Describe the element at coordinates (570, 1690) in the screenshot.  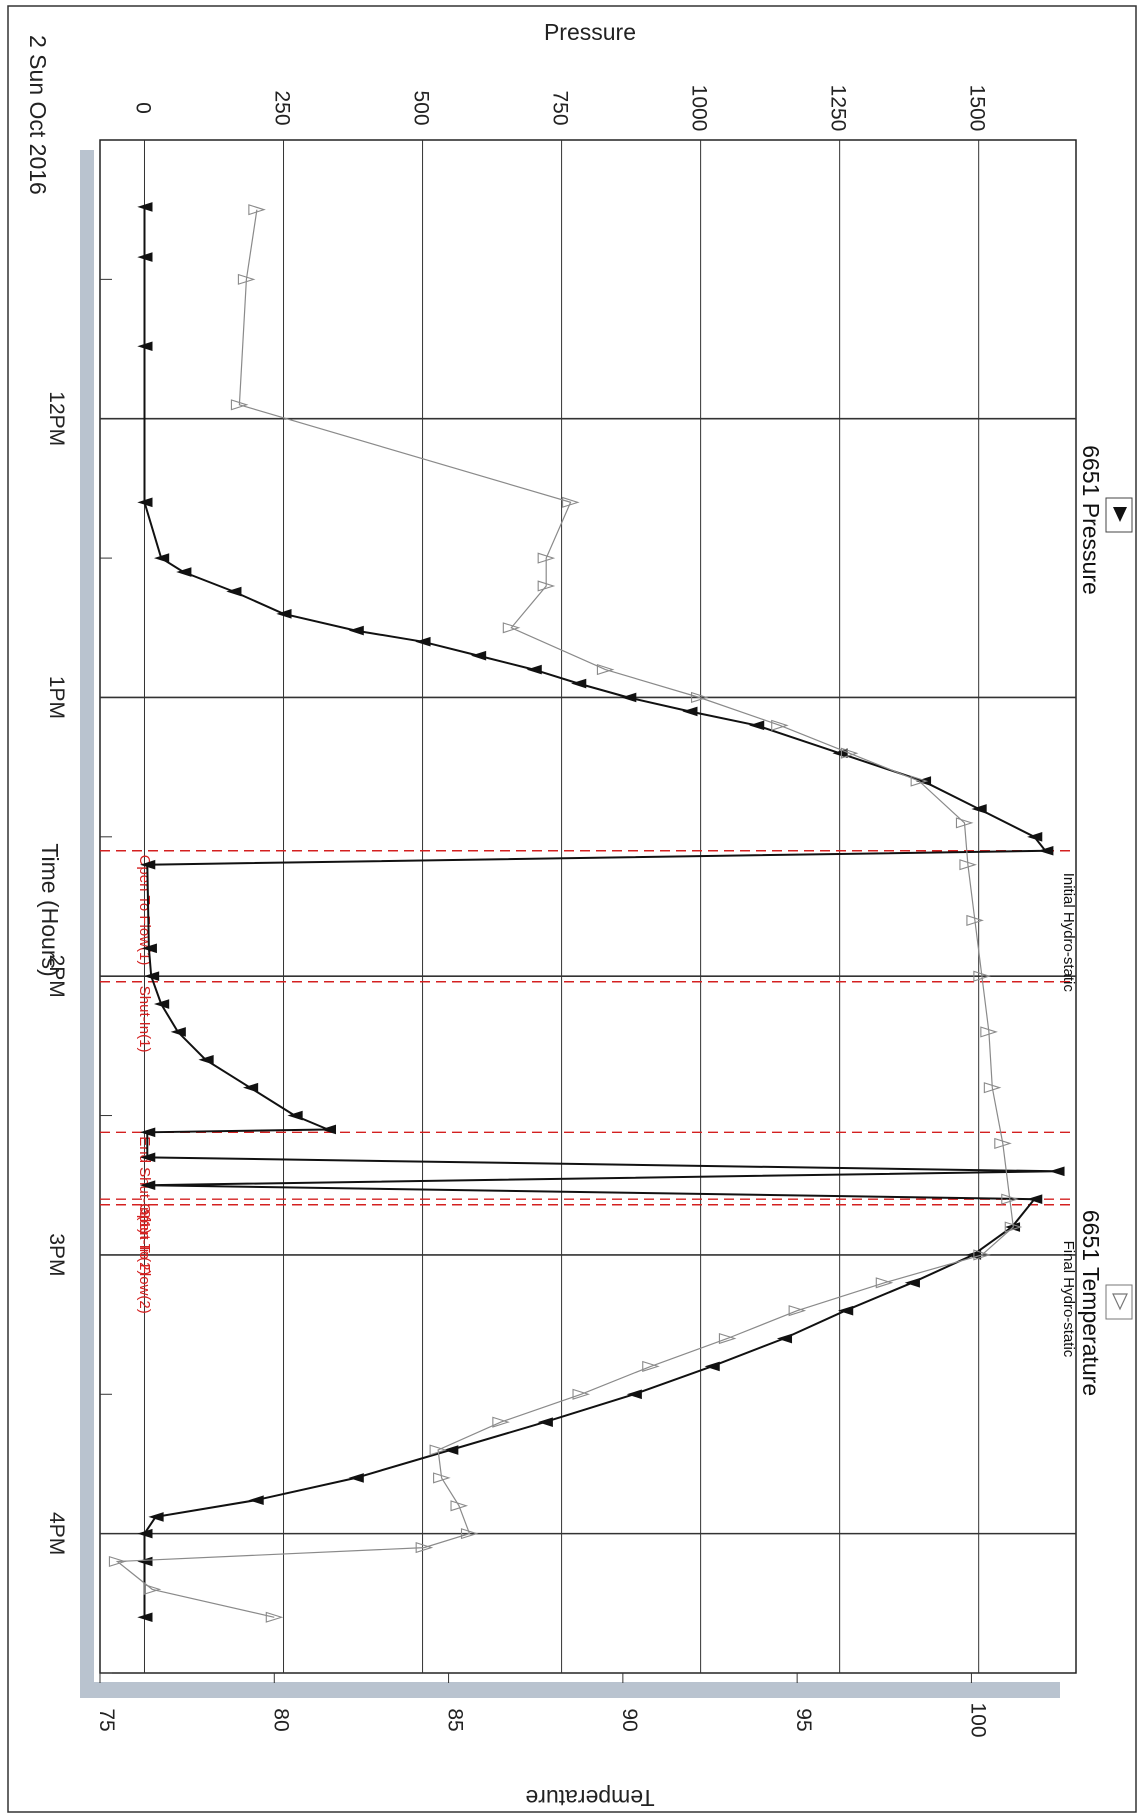
I see `frame-strip-bottom` at that location.